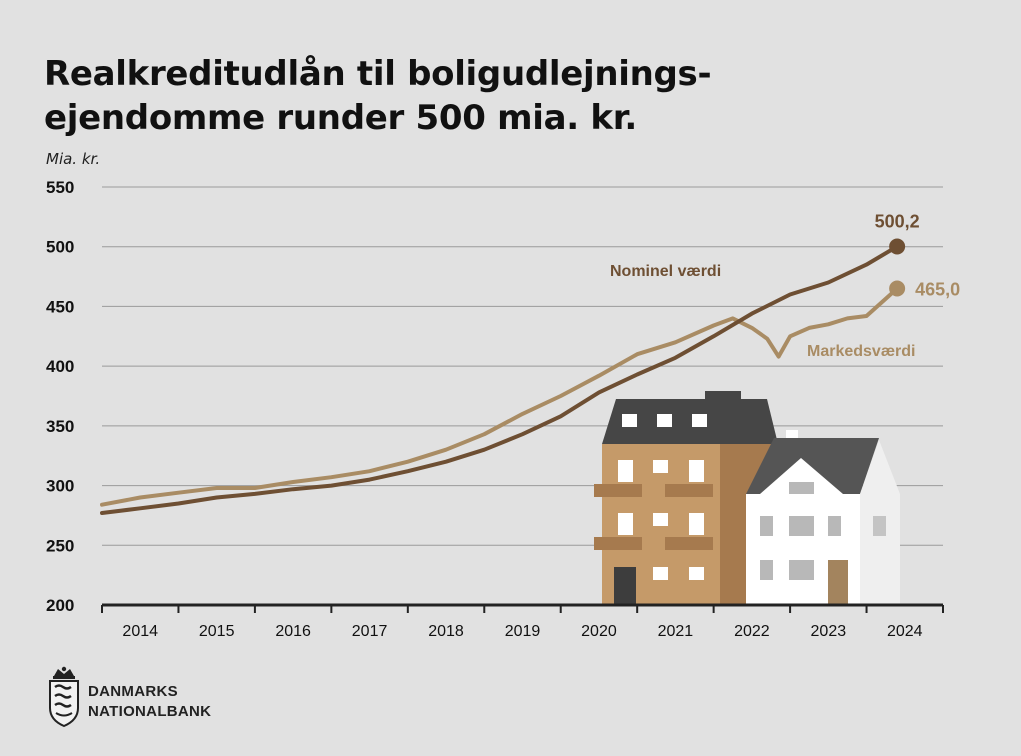 This screenshot has width=1021, height=756. Describe the element at coordinates (676, 631) in the screenshot. I see `x-tick-label: 2021` at that location.